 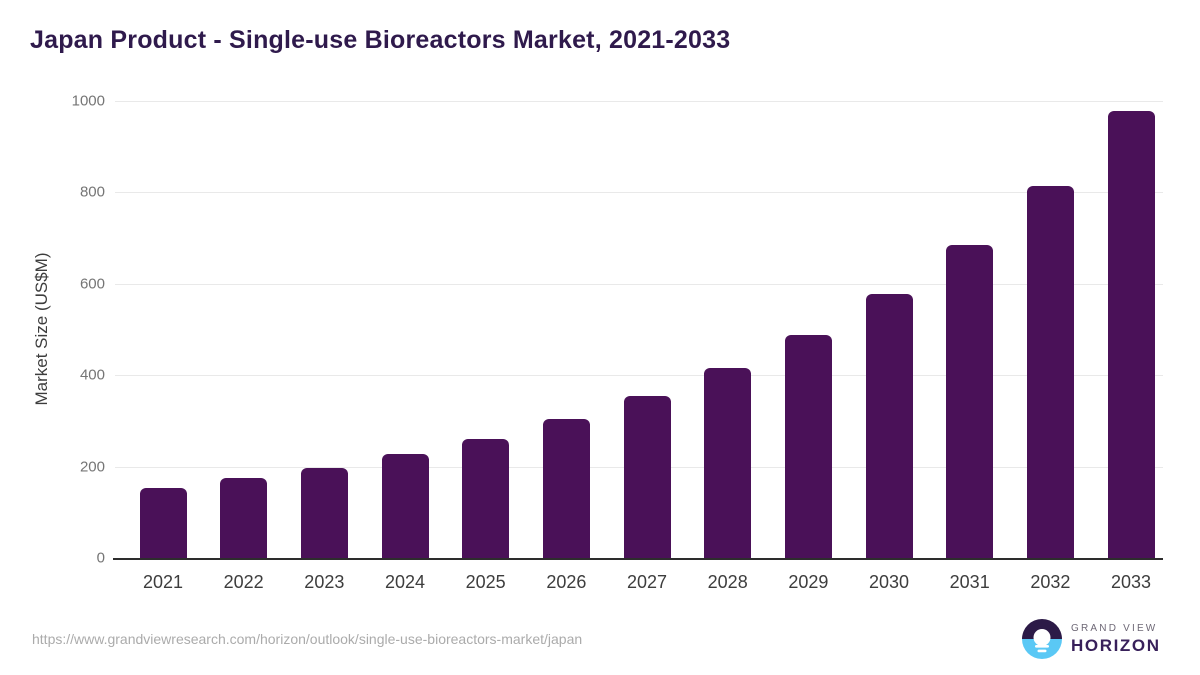 What do you see at coordinates (647, 582) in the screenshot?
I see `x-tick-2027: 2027` at bounding box center [647, 582].